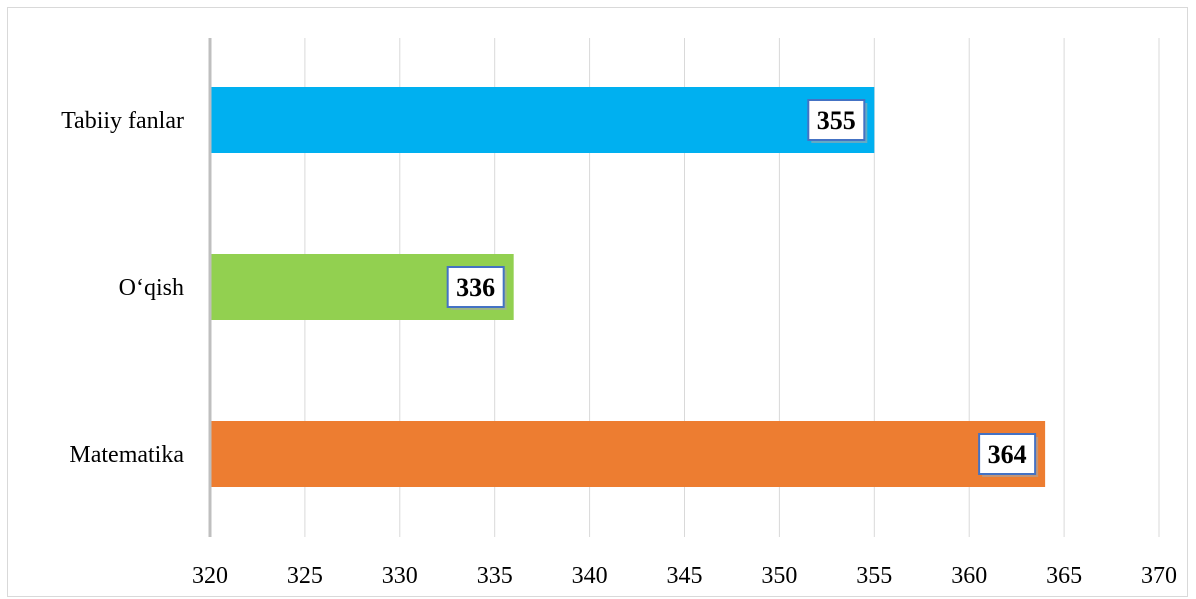  What do you see at coordinates (779, 576) in the screenshot?
I see `x-tick-label-350: 350` at bounding box center [779, 576].